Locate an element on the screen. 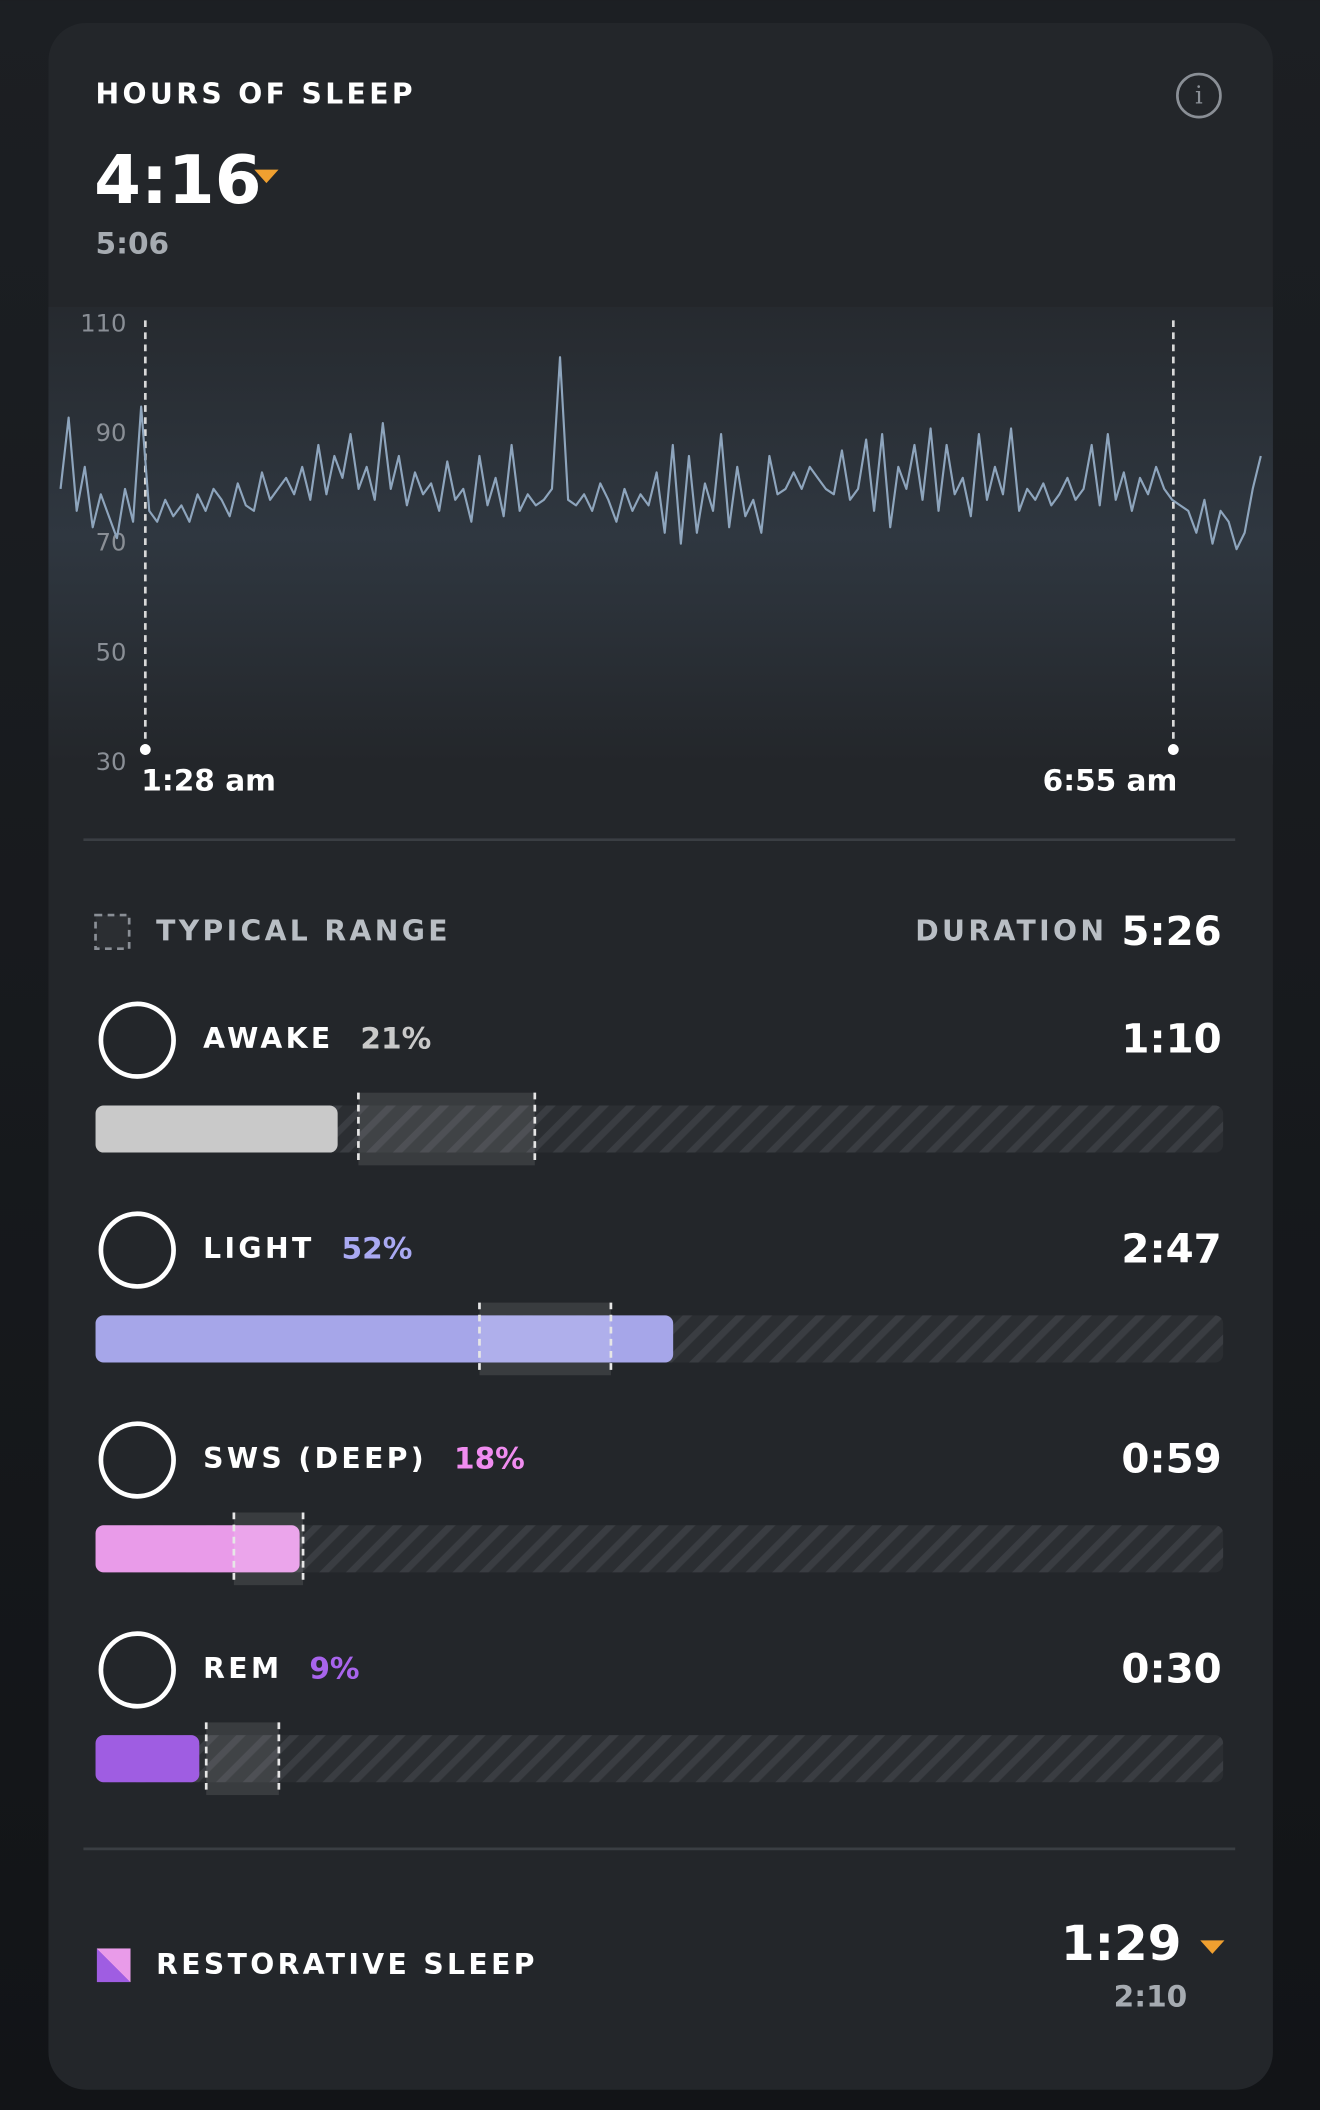 This screenshot has width=1320, height=2110. stage-name: AWAKE is located at coordinates (268, 1038).